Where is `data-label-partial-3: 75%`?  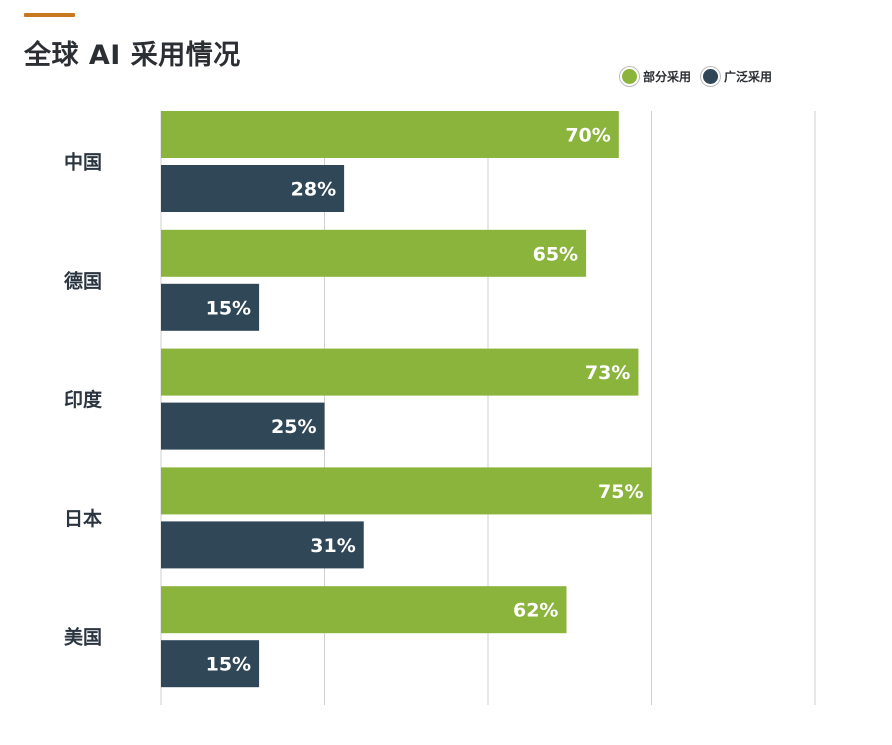
data-label-partial-3: 75% is located at coordinates (620, 492).